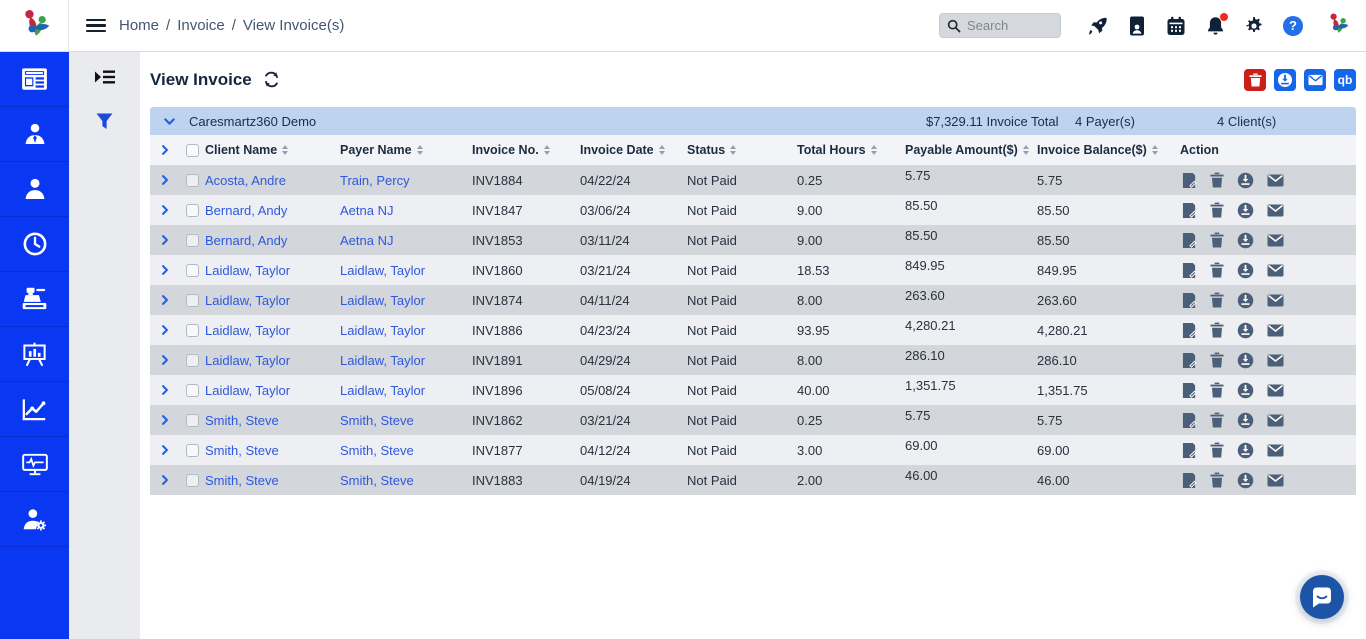 This screenshot has height=639, width=1366. What do you see at coordinates (34, 519) in the screenshot?
I see `sidebar-item-admin` at bounding box center [34, 519].